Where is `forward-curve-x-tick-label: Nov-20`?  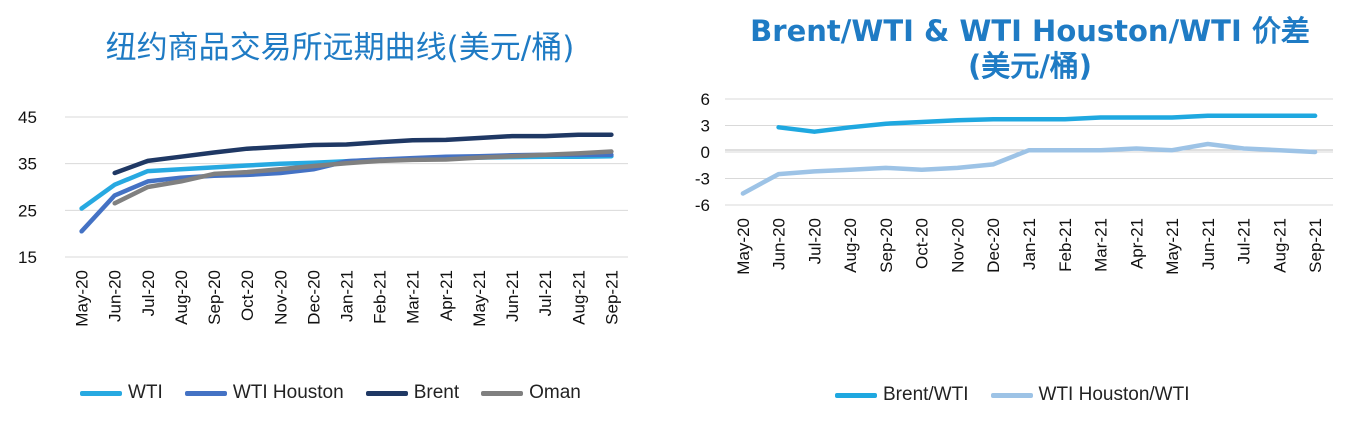
forward-curve-x-tick-label: Nov-20 is located at coordinates (280, 297).